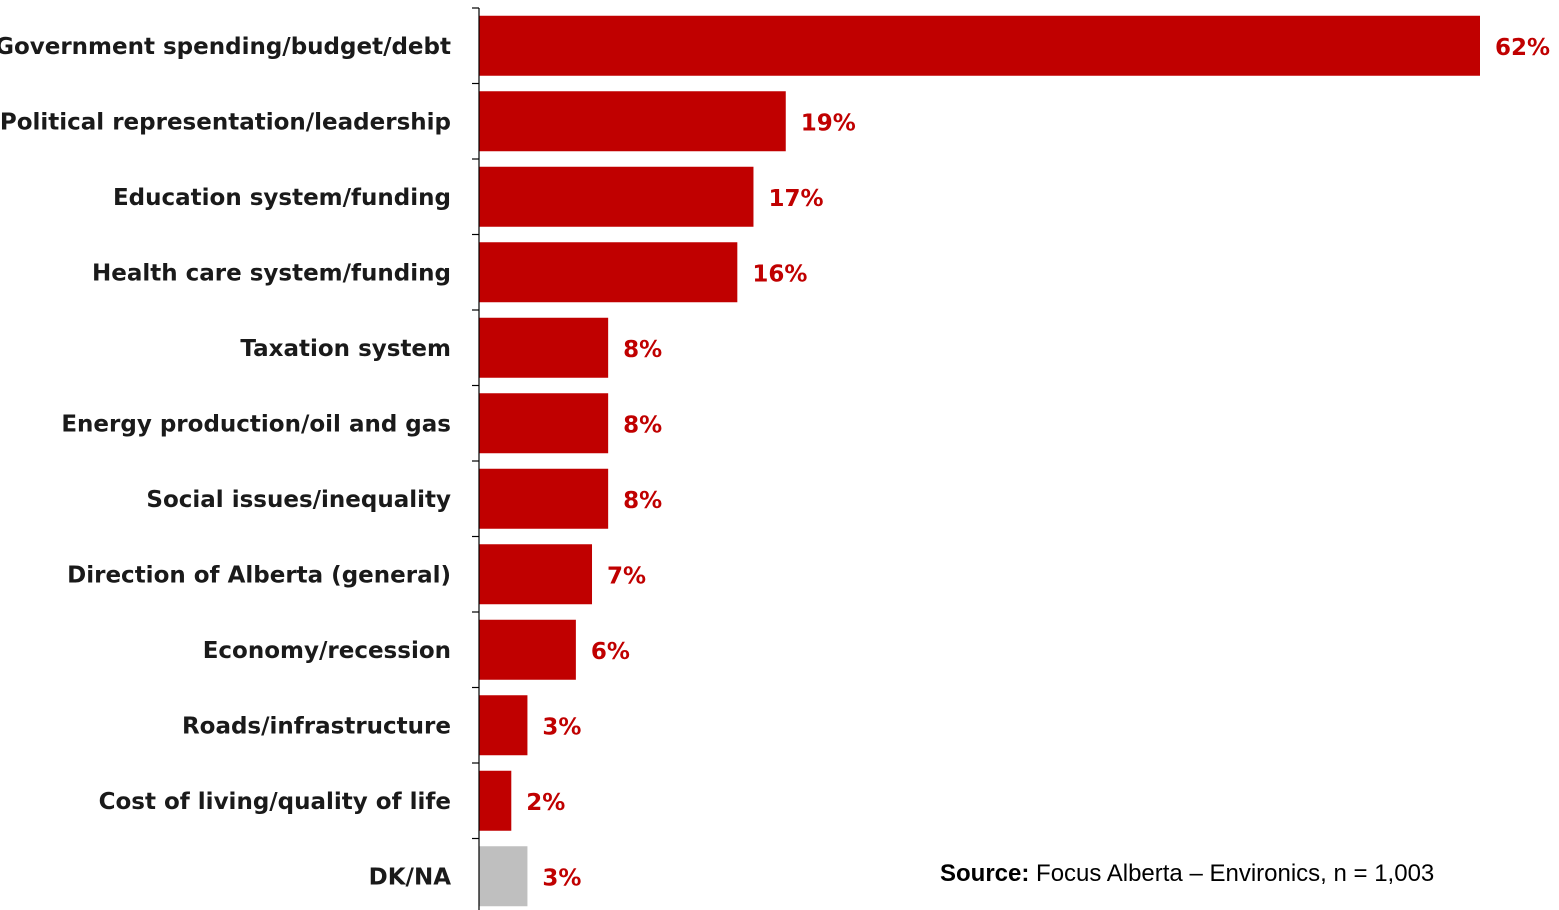 The height and width of the screenshot is (910, 1559). What do you see at coordinates (626, 576) in the screenshot?
I see `value-label-8: 7%` at bounding box center [626, 576].